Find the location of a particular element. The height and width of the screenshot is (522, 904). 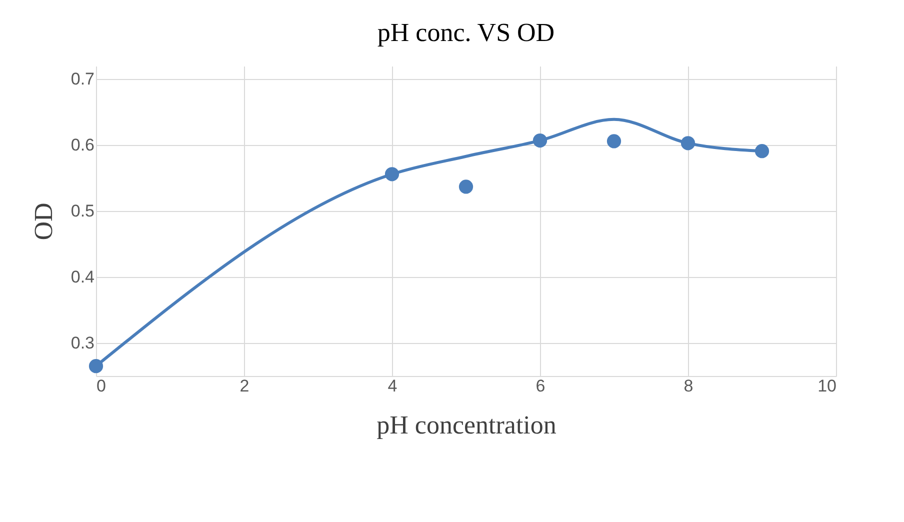

y-tick-label: 0.7 is located at coordinates (82, 79).